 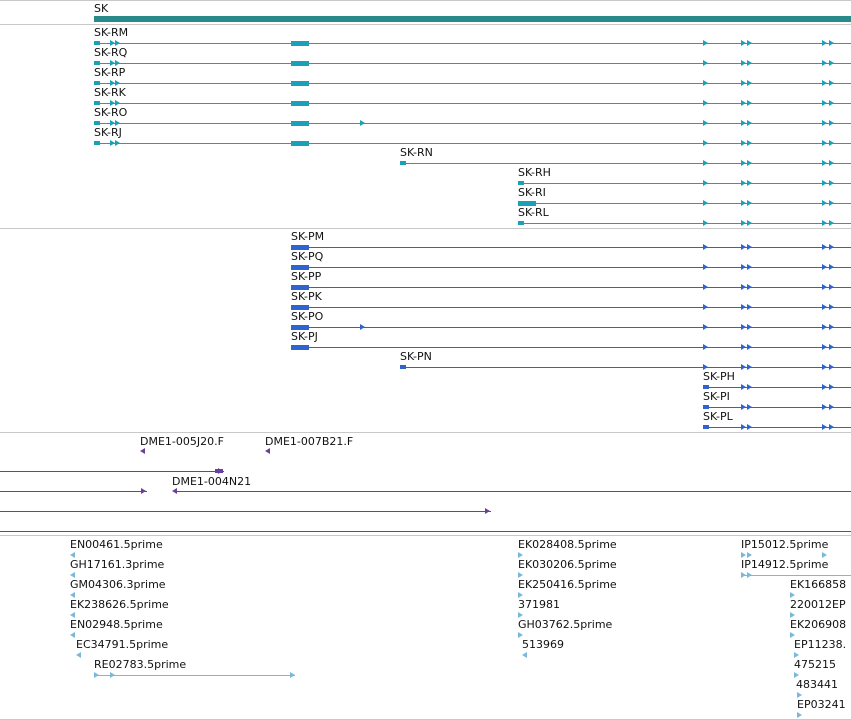 I want to click on est-label: EK238626.5prime, so click(x=119, y=604).